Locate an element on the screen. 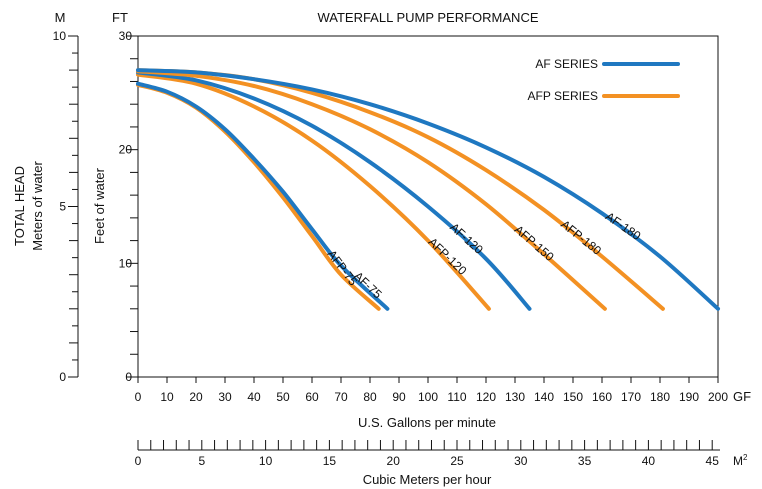  gallons-tick-label: 60 is located at coordinates (312, 397).